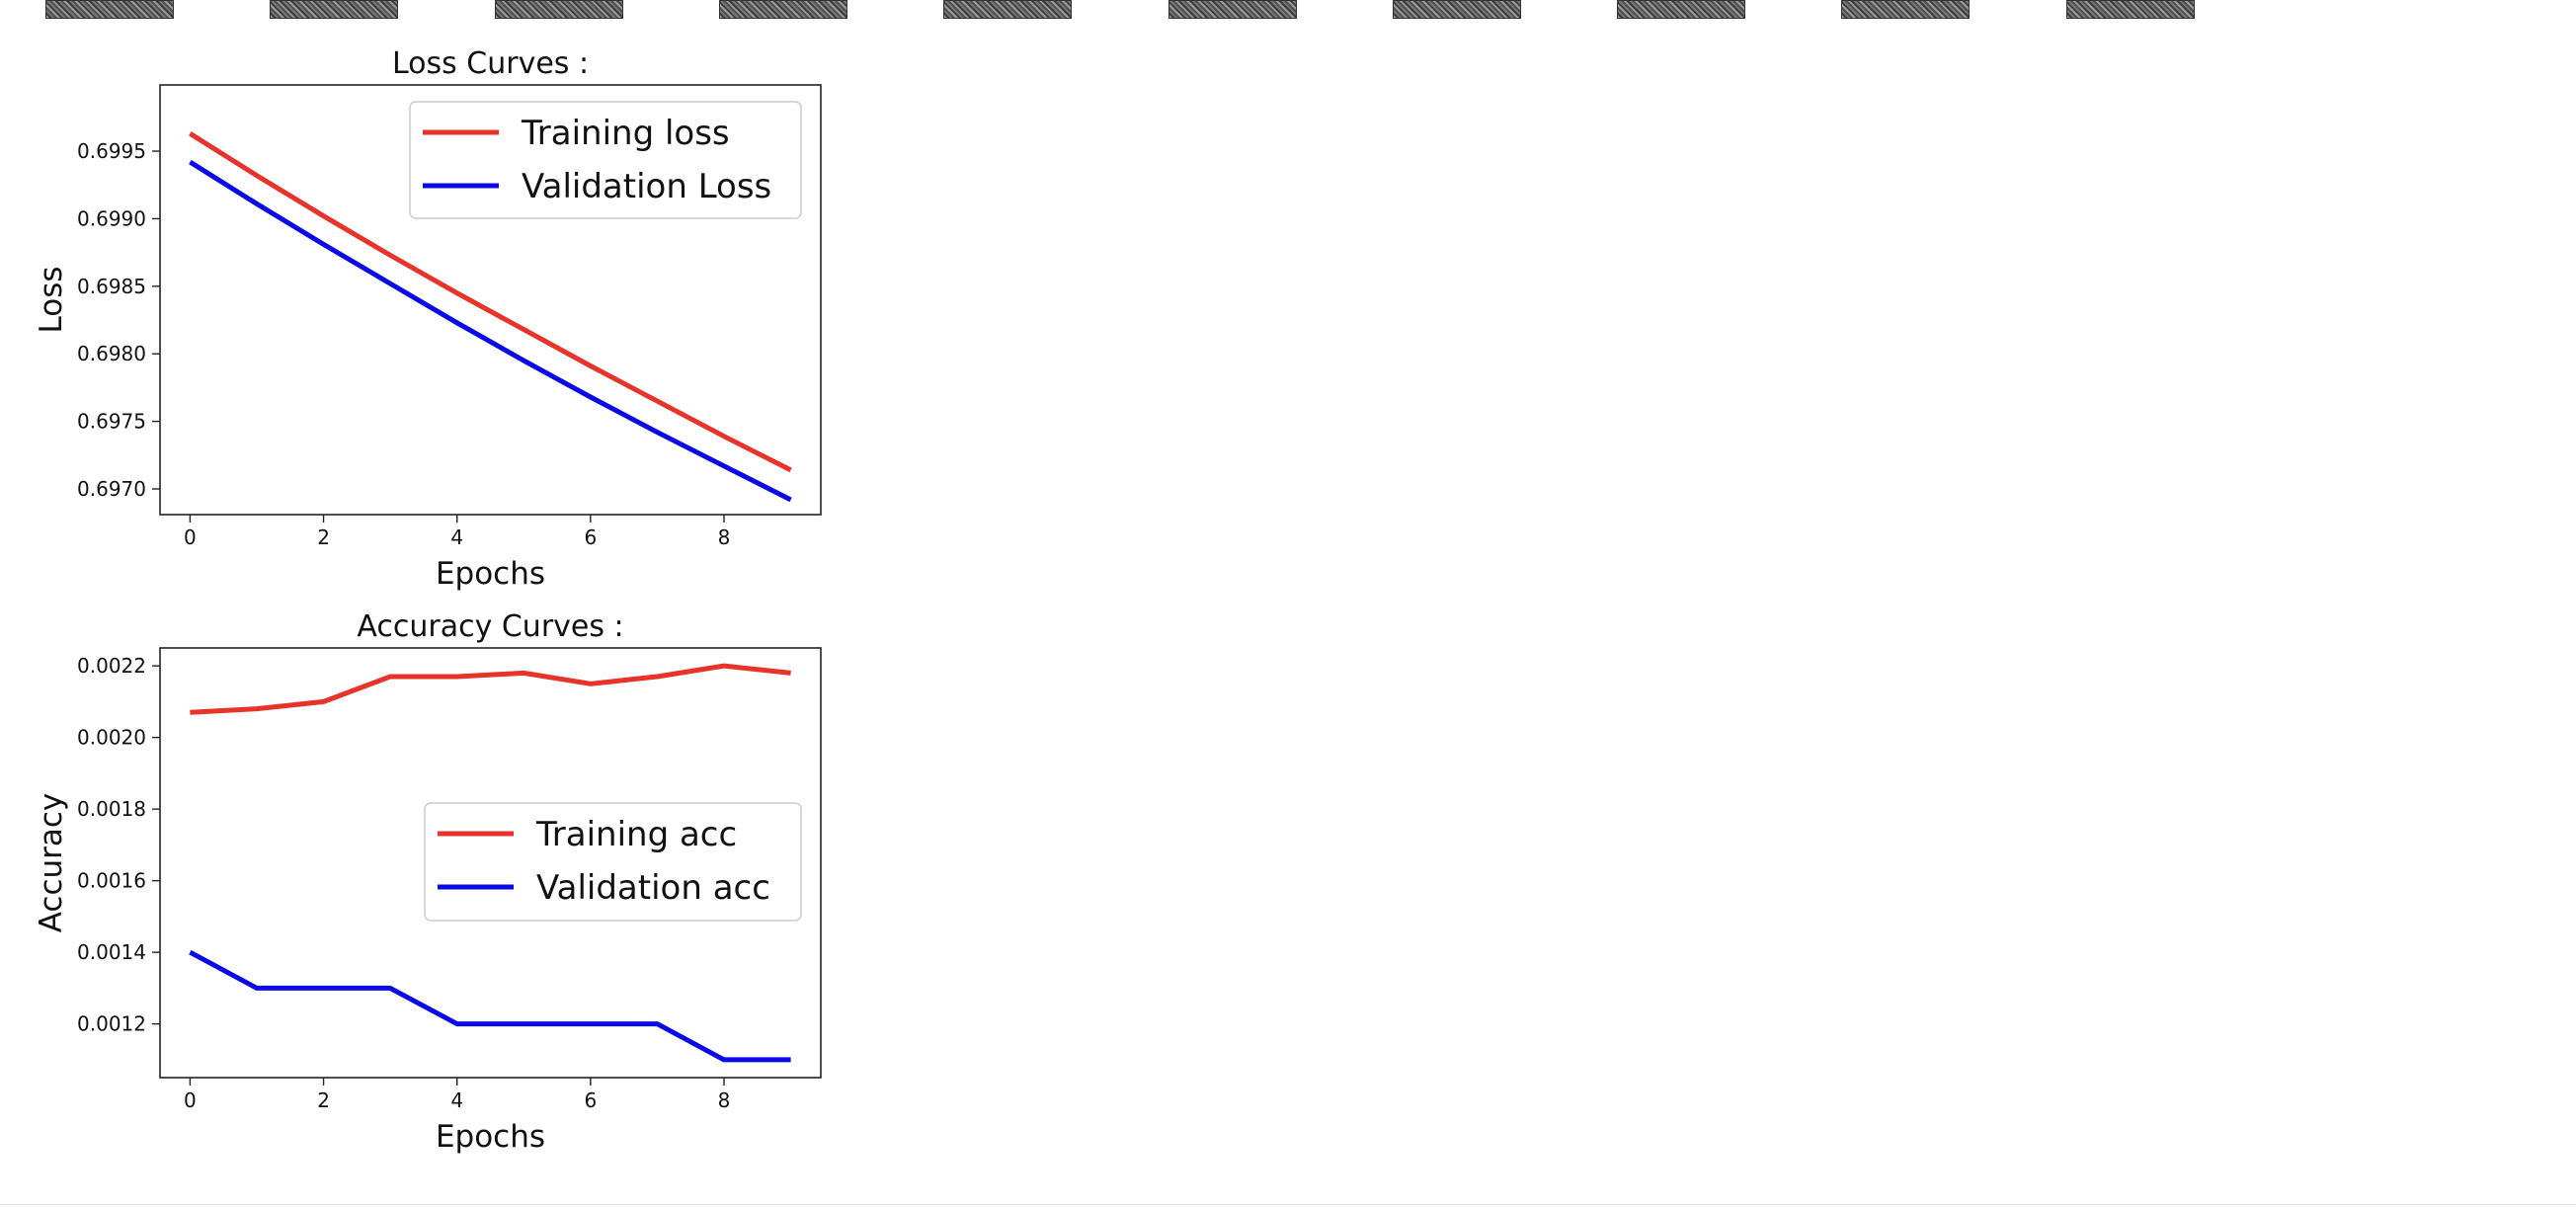  Describe the element at coordinates (625, 134) in the screenshot. I see `legend-label: Training loss` at that location.